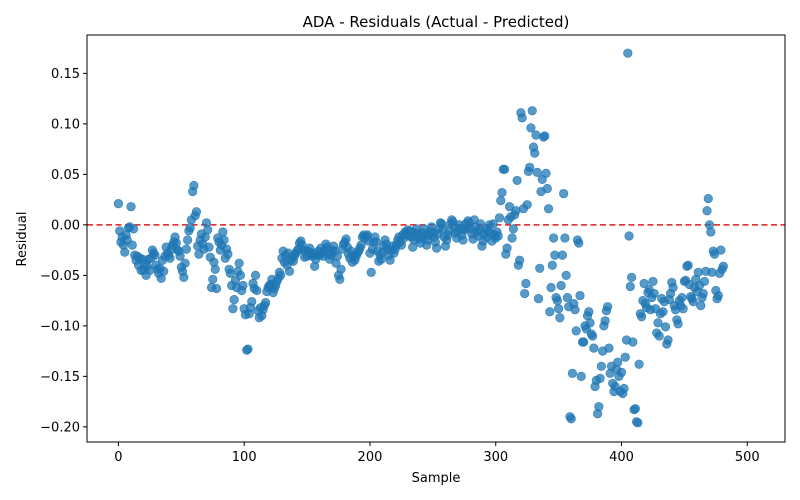 The image size is (800, 500). Describe the element at coordinates (65, 124) in the screenshot. I see `y-tick-label: 0.10` at that location.